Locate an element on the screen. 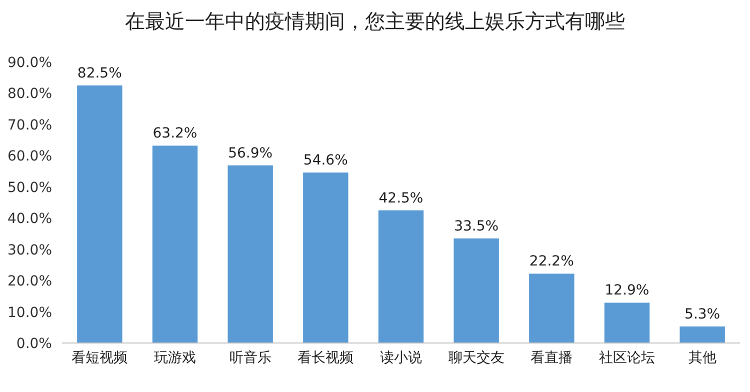 This screenshot has width=750, height=392. data-label: 12.9% is located at coordinates (627, 290).